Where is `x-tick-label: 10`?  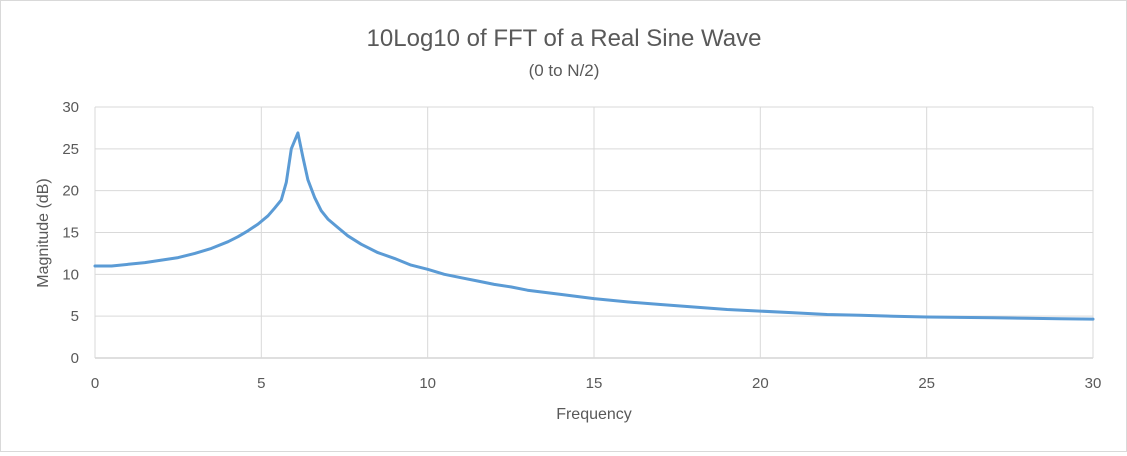 x-tick-label: 10 is located at coordinates (427, 383).